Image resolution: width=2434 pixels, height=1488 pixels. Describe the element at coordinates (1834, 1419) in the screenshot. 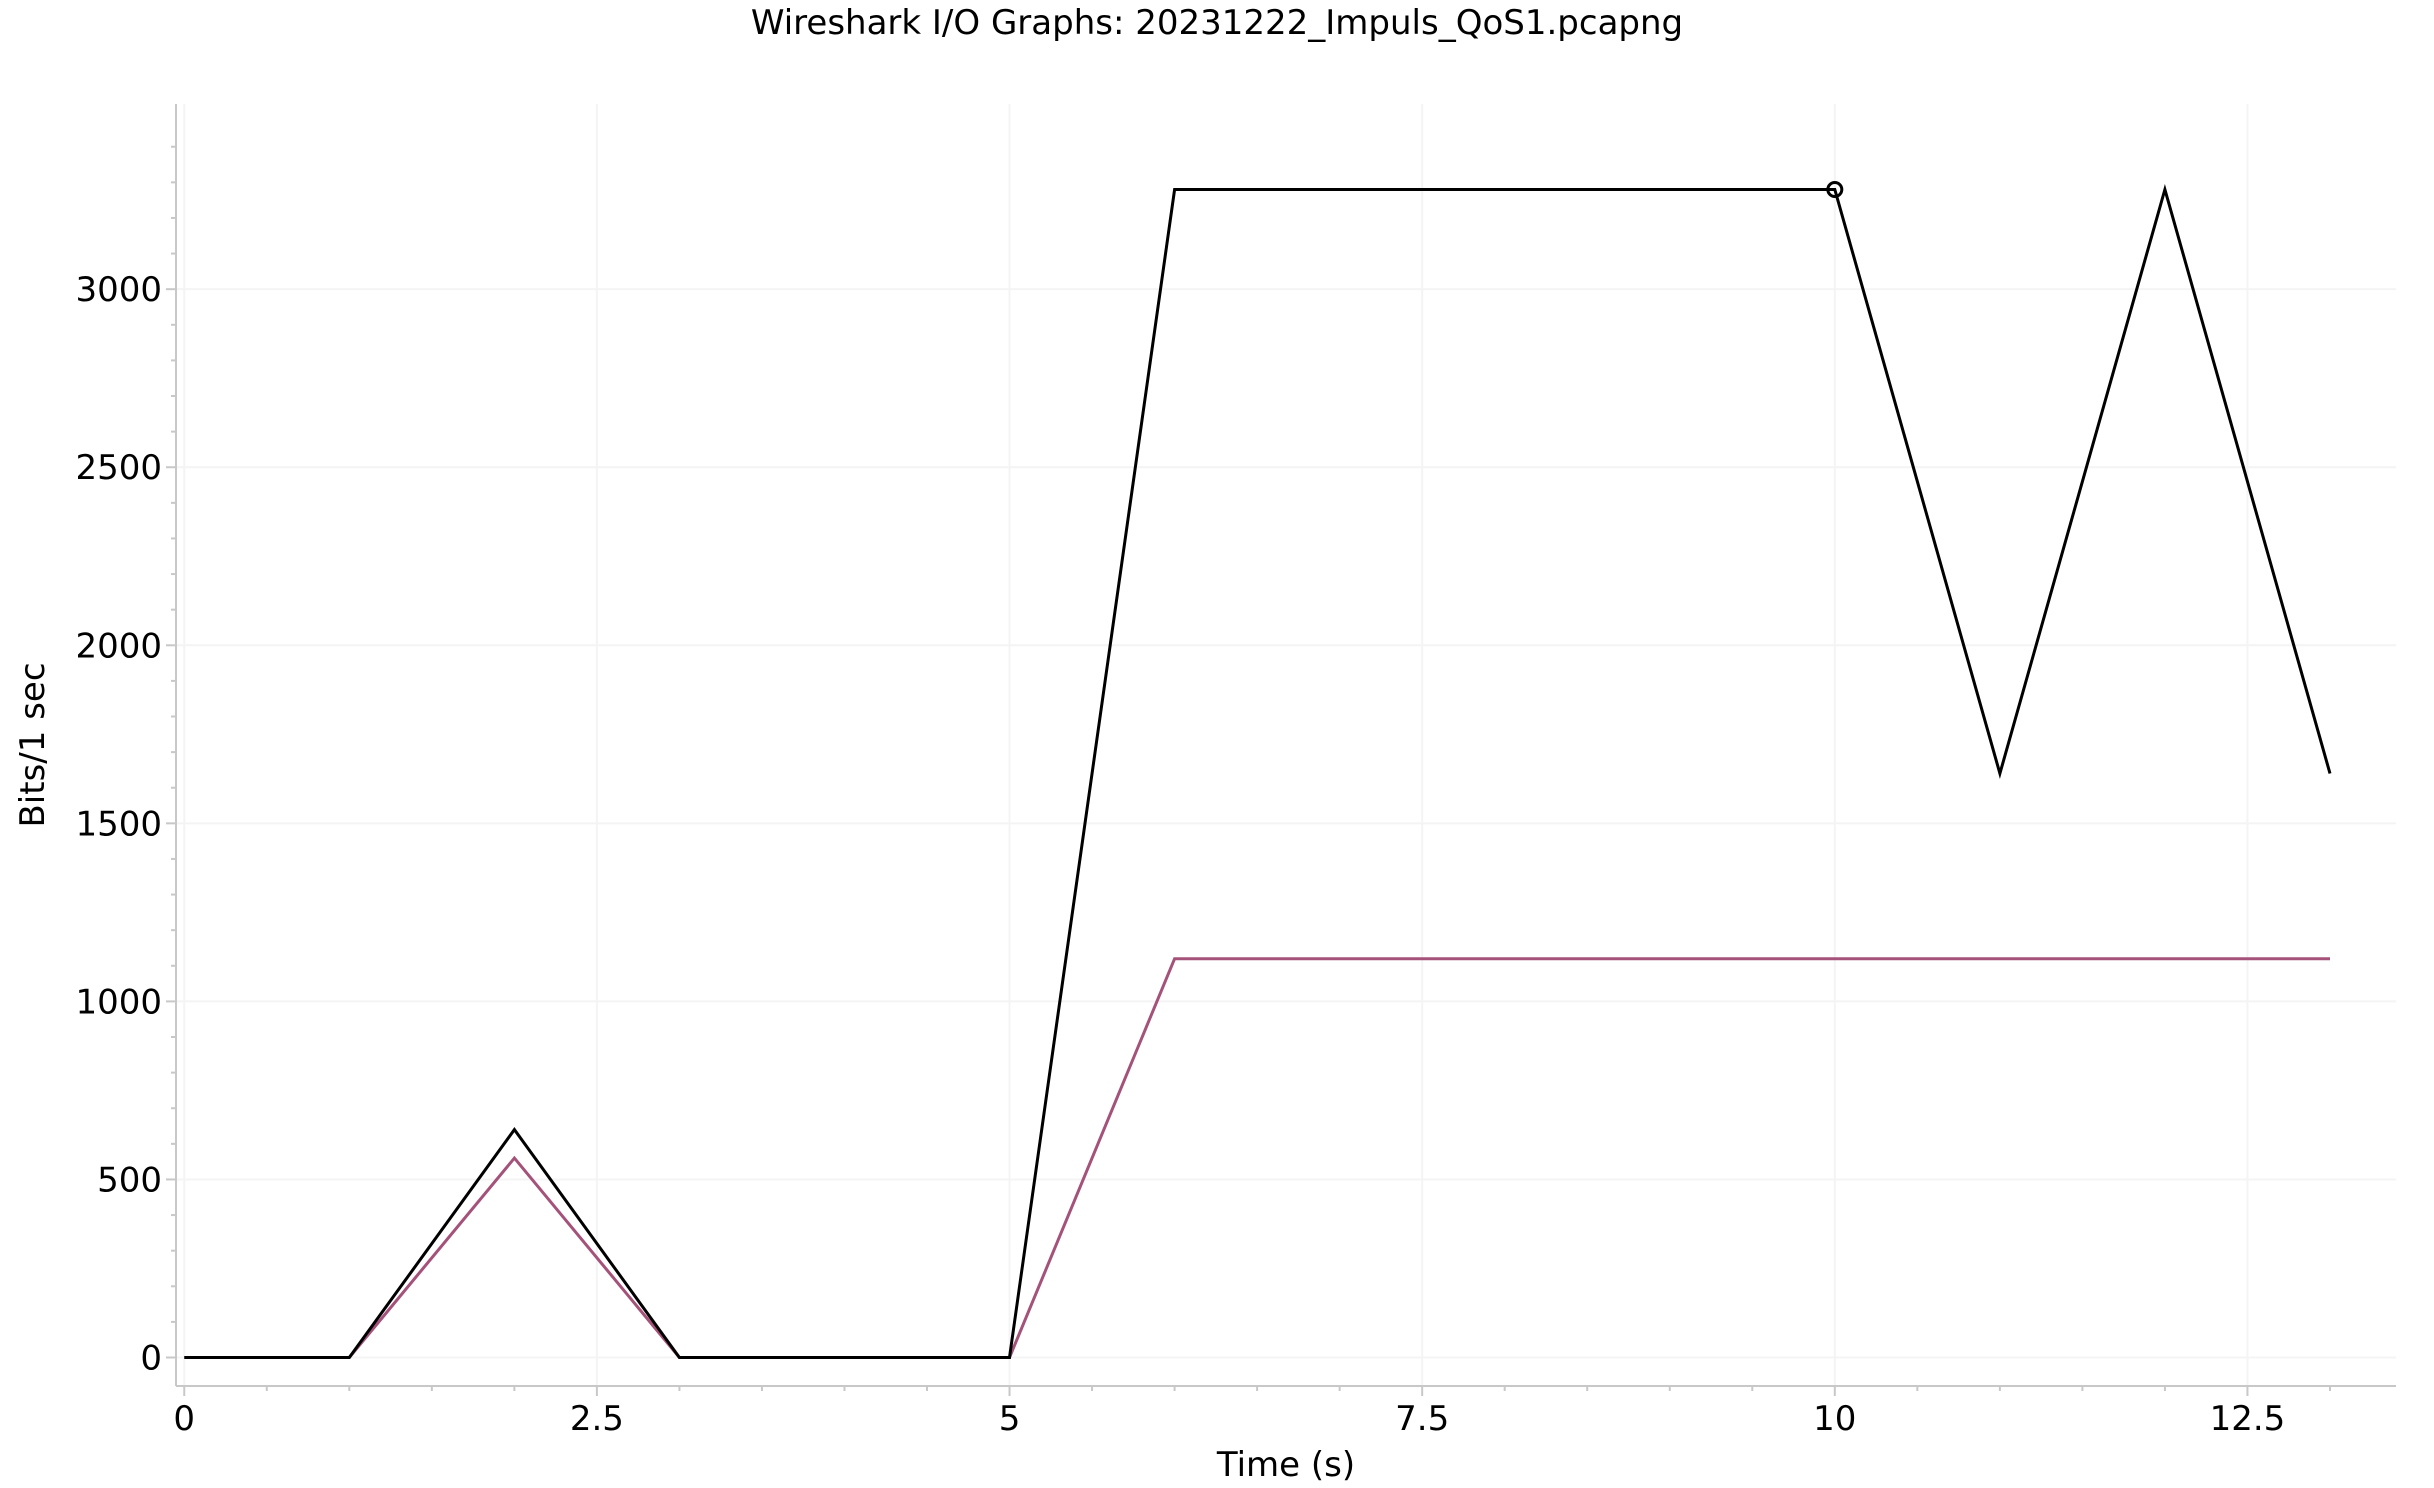

I see `x-tick-label: 10` at that location.